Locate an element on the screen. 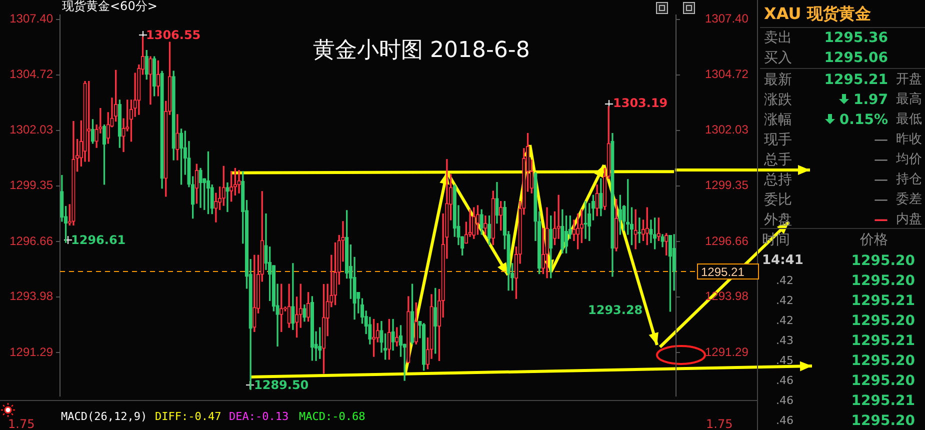 Image resolution: width=925 pixels, height=430 pixels. text: XAU 现货黄金 is located at coordinates (842, 14).